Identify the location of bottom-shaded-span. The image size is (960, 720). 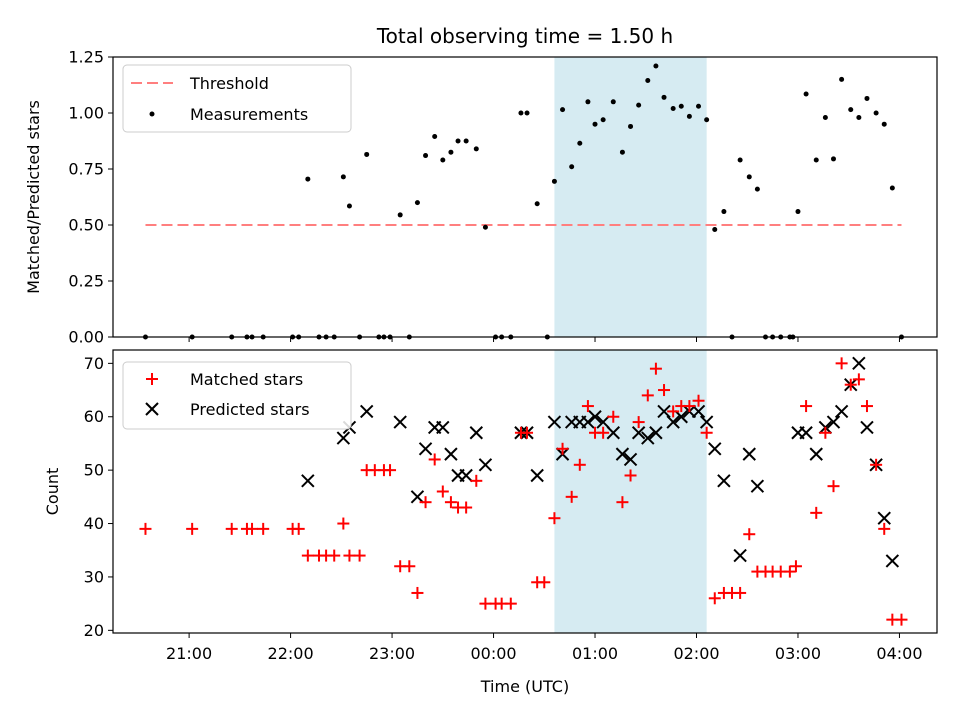
(630, 491).